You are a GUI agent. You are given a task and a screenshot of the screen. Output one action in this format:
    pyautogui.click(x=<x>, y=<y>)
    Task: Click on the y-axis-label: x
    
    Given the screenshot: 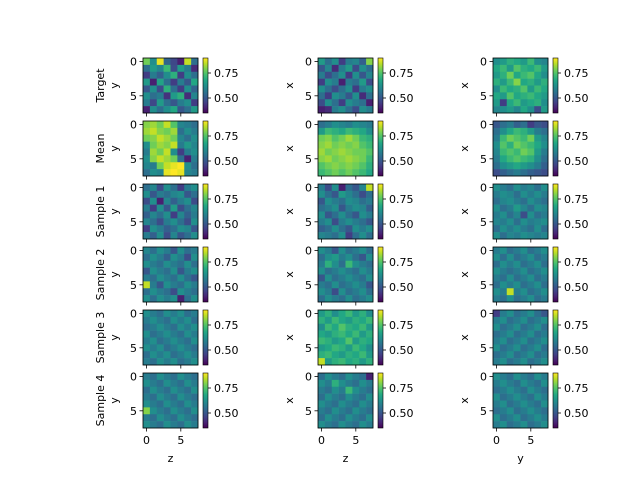 What is the action you would take?
    pyautogui.click(x=289, y=85)
    